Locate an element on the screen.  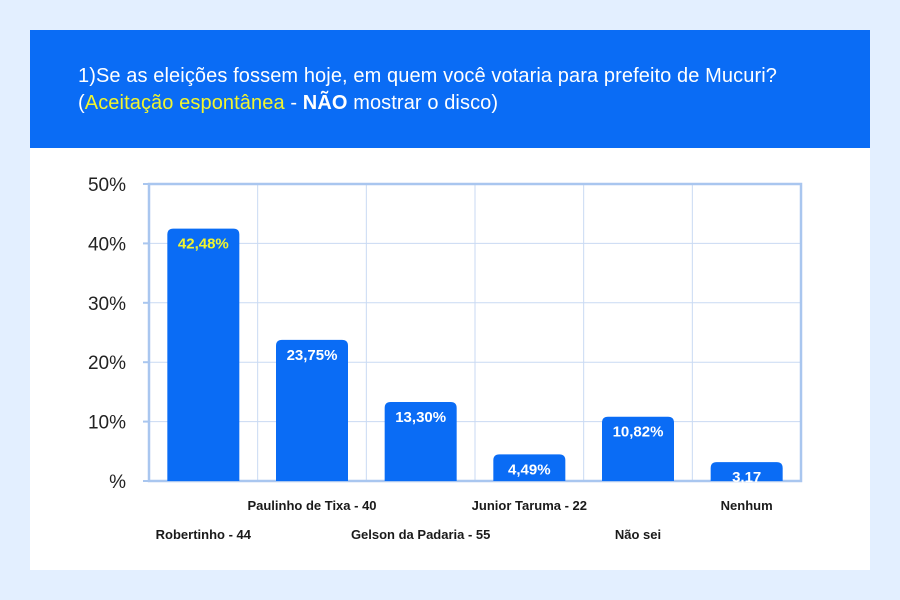
bar-value-label: 42,48% is located at coordinates (203, 244).